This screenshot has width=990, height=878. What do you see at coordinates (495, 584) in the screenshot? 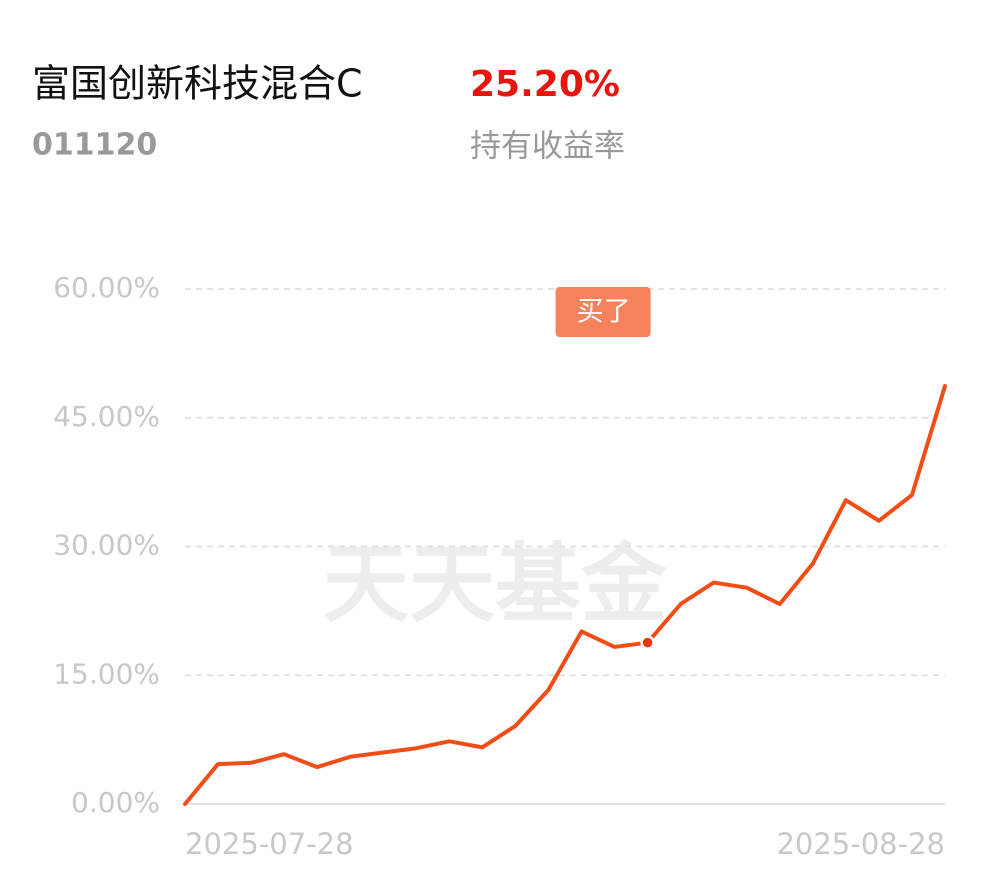
I see `watermark: 天天基金` at bounding box center [495, 584].